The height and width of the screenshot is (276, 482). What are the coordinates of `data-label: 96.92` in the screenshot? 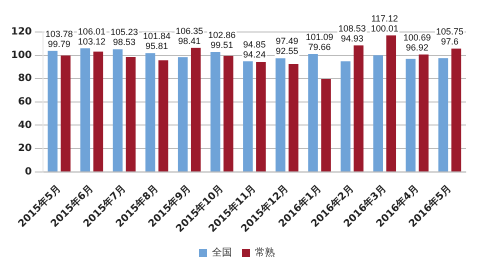 It's located at (417, 47).